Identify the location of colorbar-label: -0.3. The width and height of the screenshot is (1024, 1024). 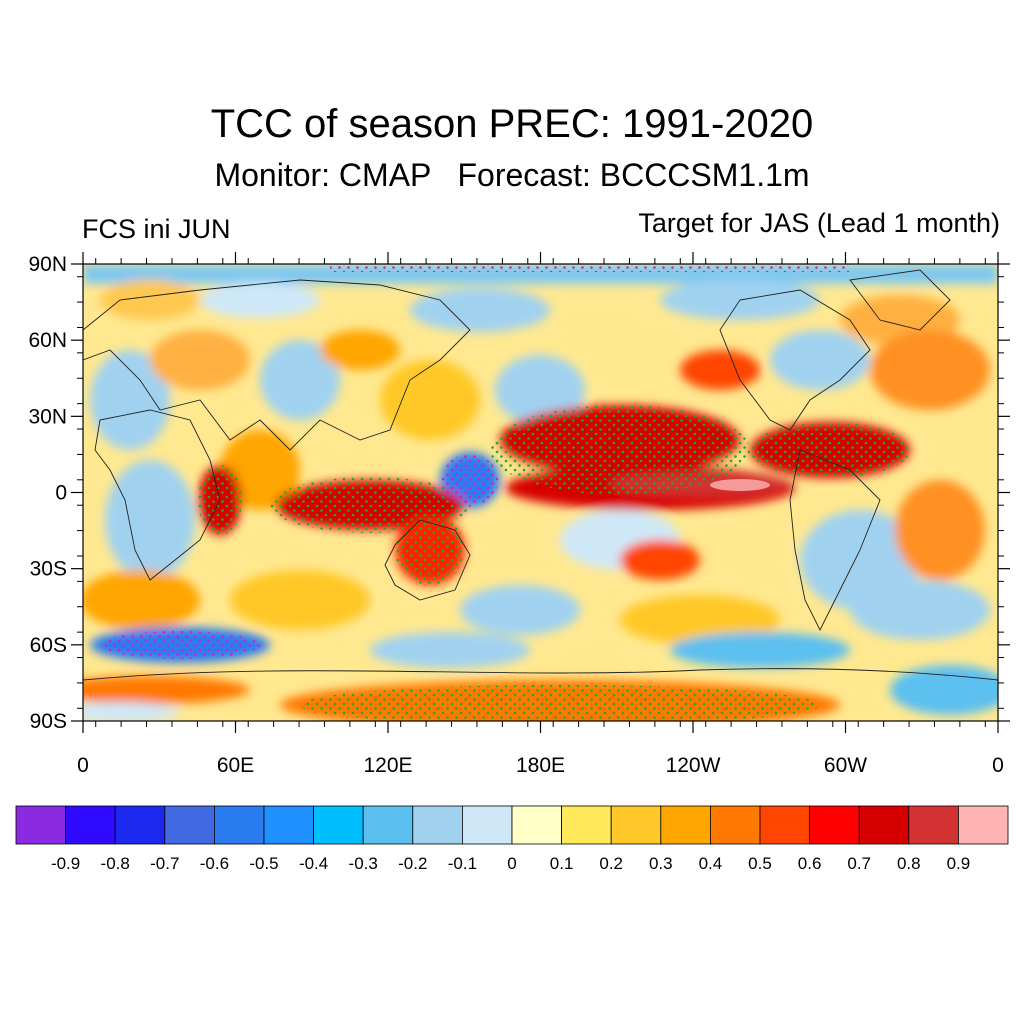
(363, 863).